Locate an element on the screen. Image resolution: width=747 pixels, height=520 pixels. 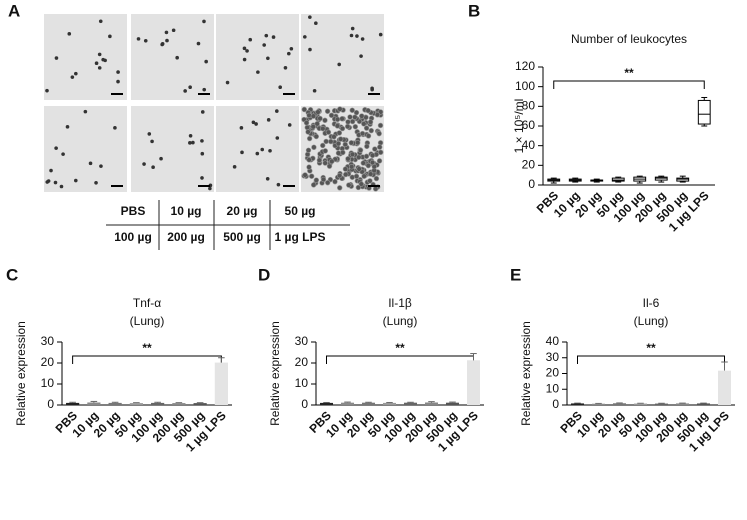
table-cell: 100 µg is located at coordinates (133, 237).